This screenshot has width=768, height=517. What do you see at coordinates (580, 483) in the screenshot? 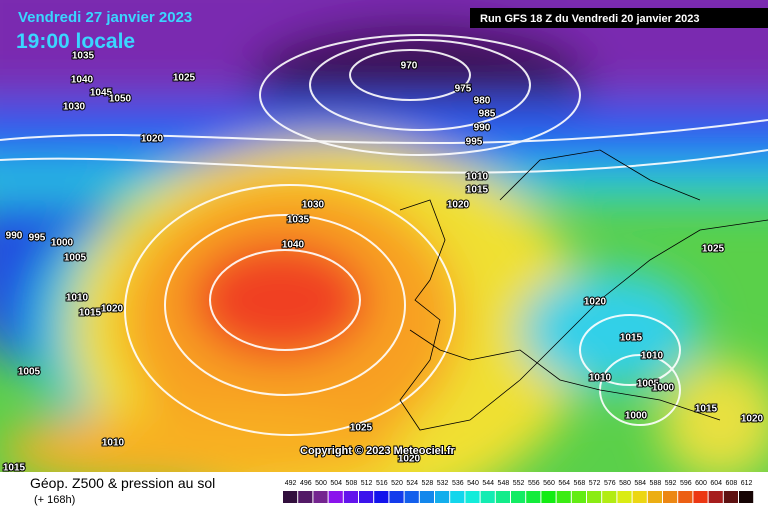
I see `scale-label: 568` at bounding box center [580, 483].